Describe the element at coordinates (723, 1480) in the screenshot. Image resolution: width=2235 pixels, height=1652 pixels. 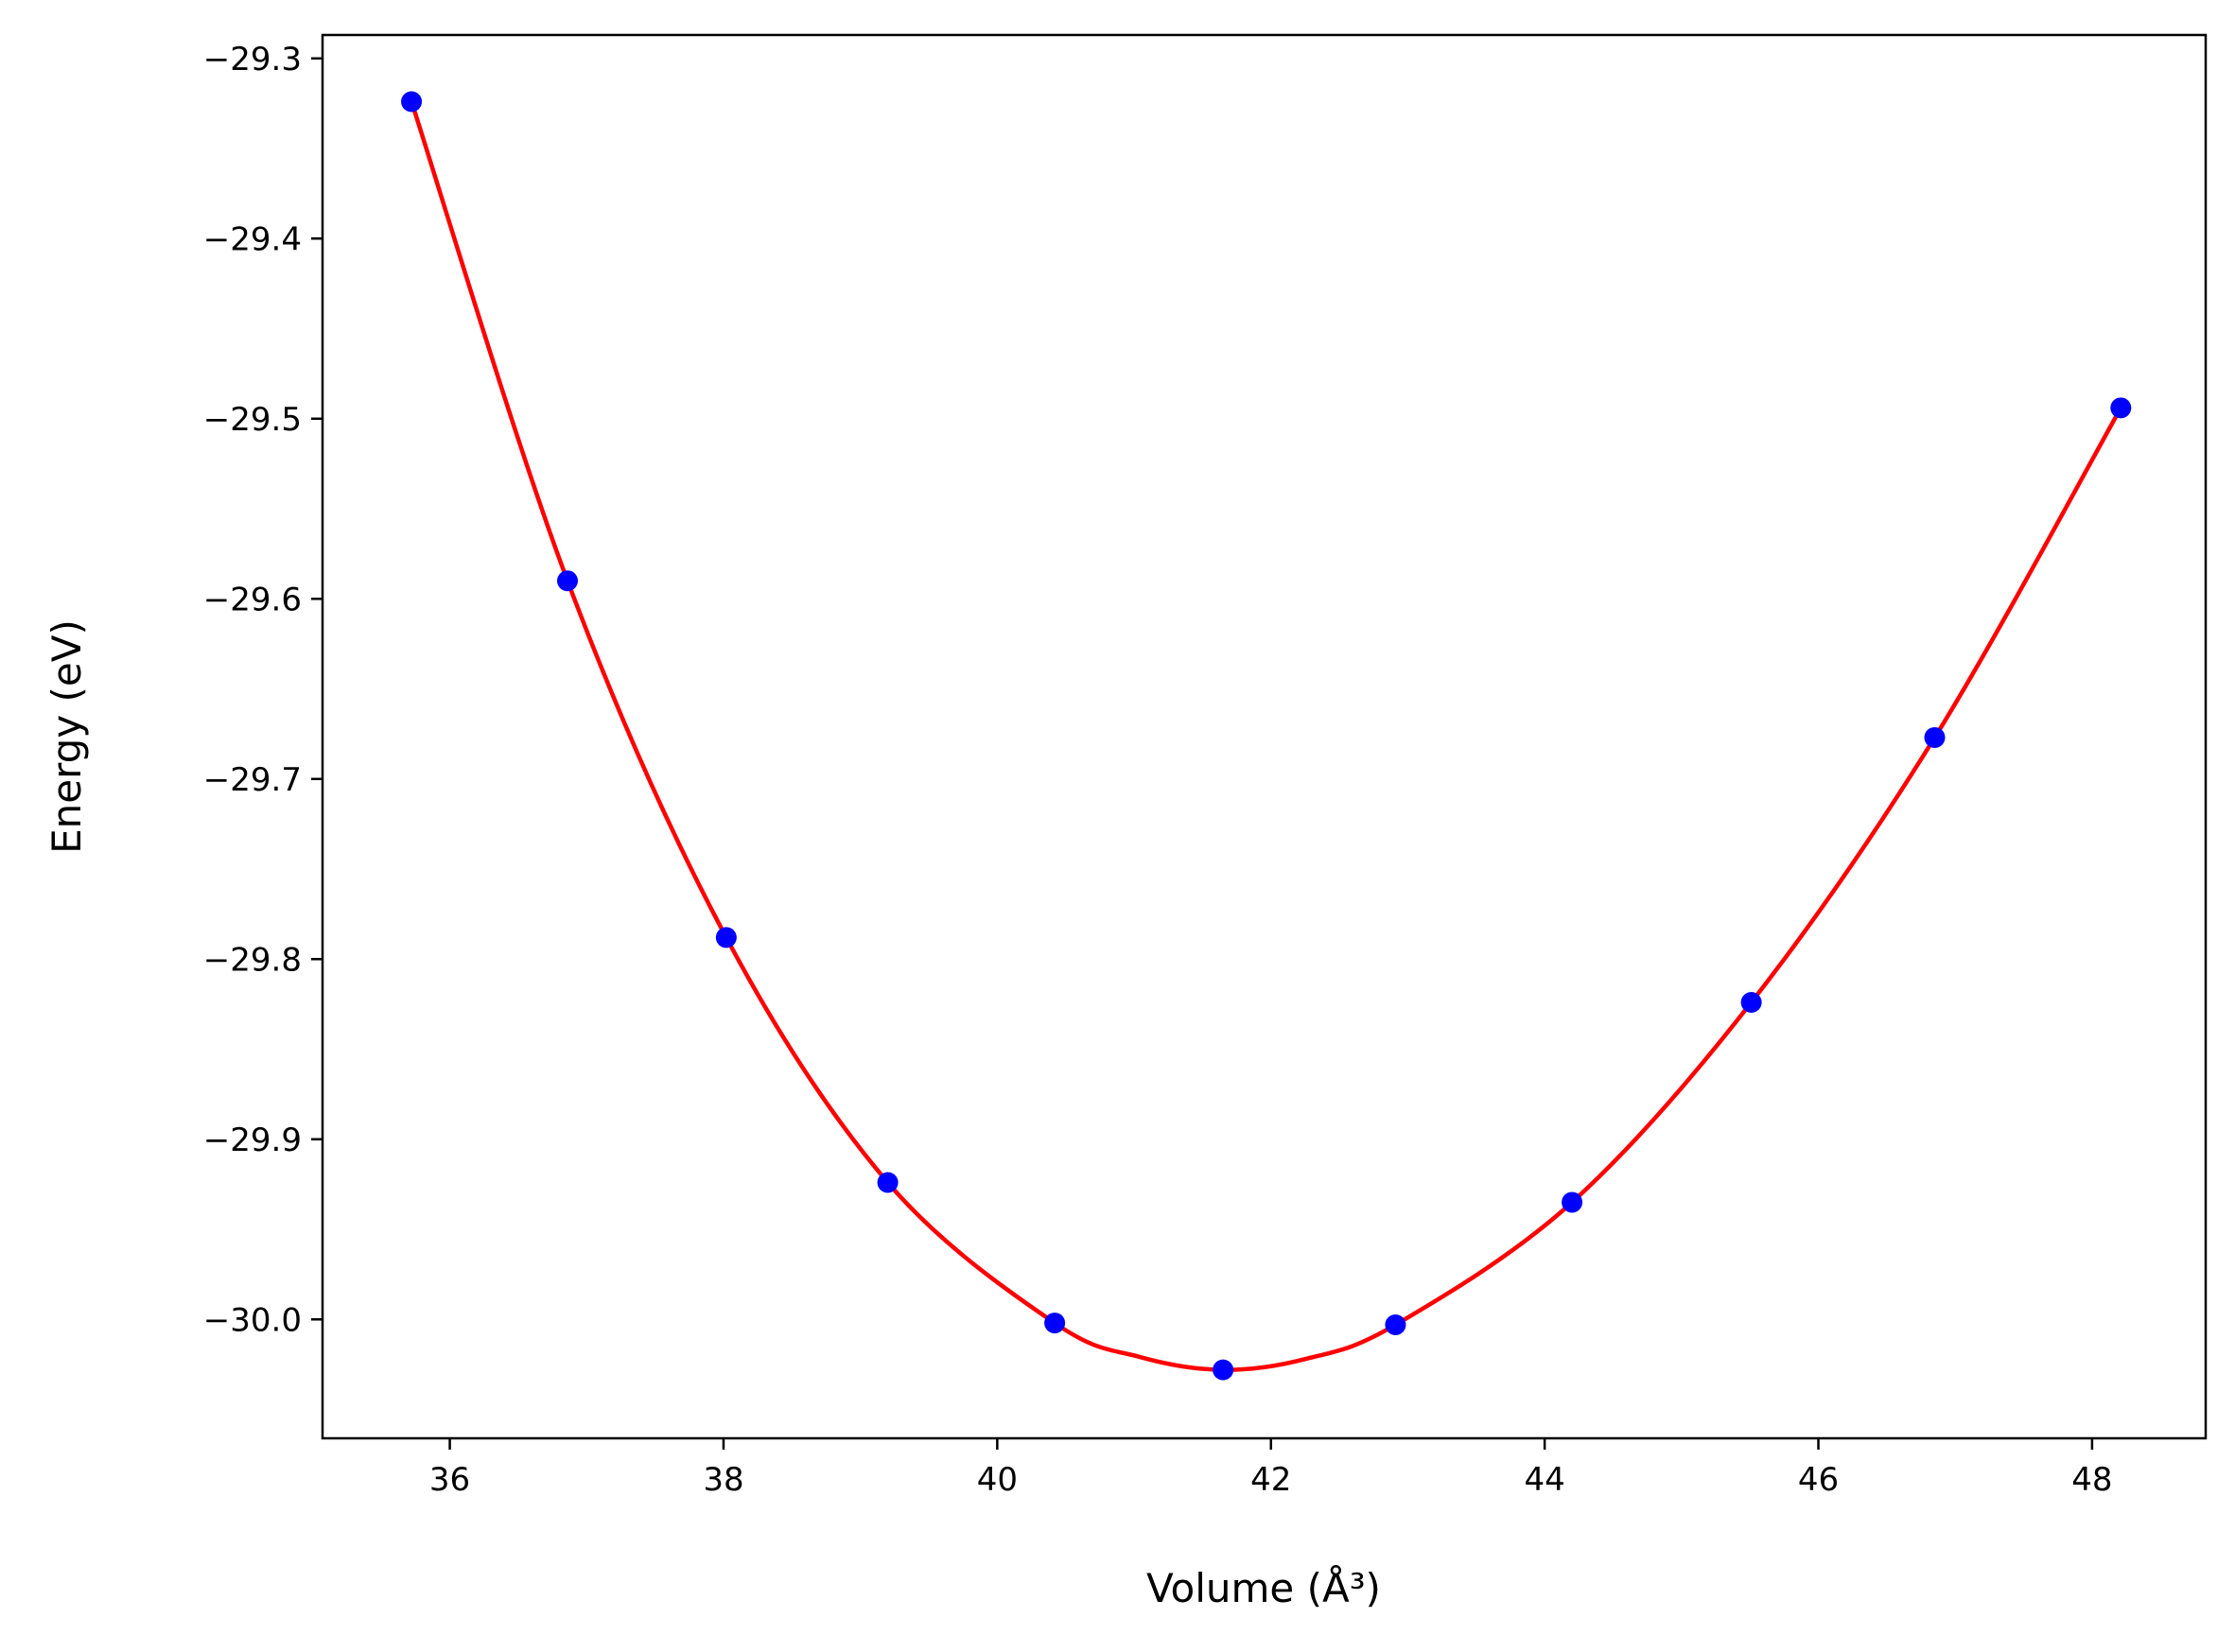
I see `x-tick-label: 38` at that location.